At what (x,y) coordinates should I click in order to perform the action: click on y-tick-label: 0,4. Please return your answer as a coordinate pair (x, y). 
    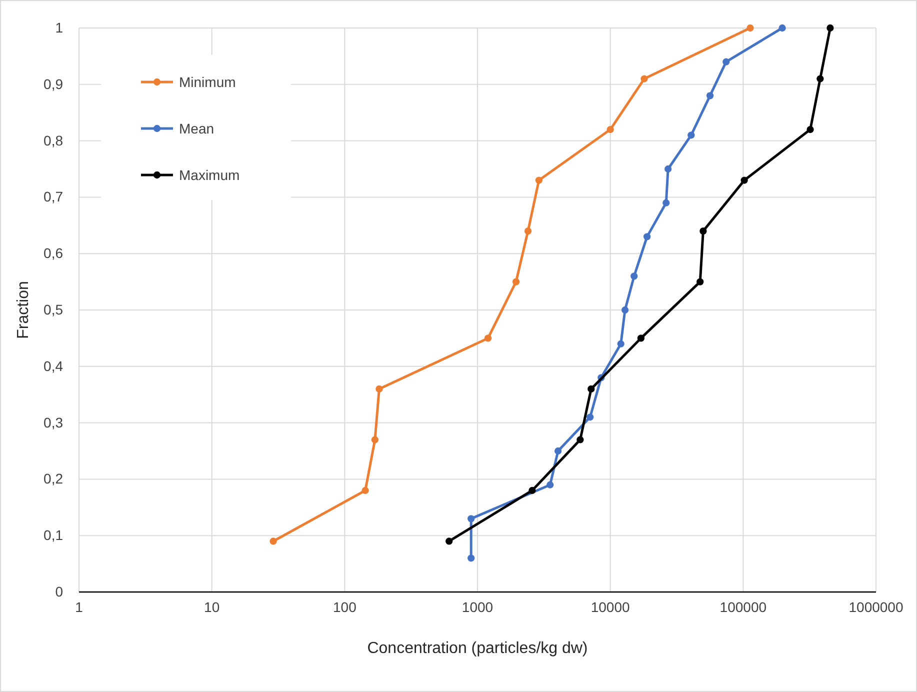
    Looking at the image, I should click on (54, 366).